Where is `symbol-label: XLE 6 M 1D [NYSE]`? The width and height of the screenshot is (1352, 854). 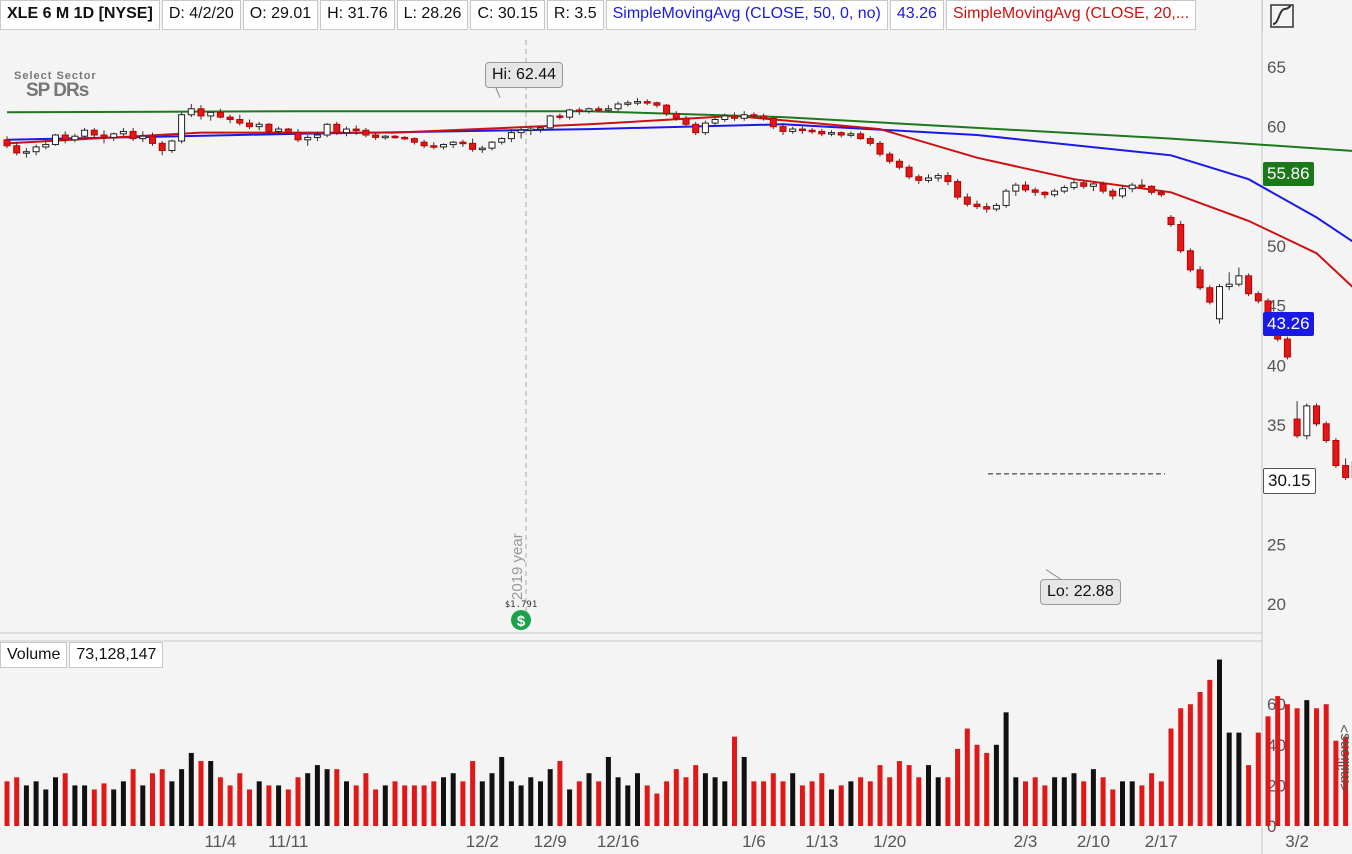
symbol-label: XLE 6 M 1D [NYSE] is located at coordinates (80, 15).